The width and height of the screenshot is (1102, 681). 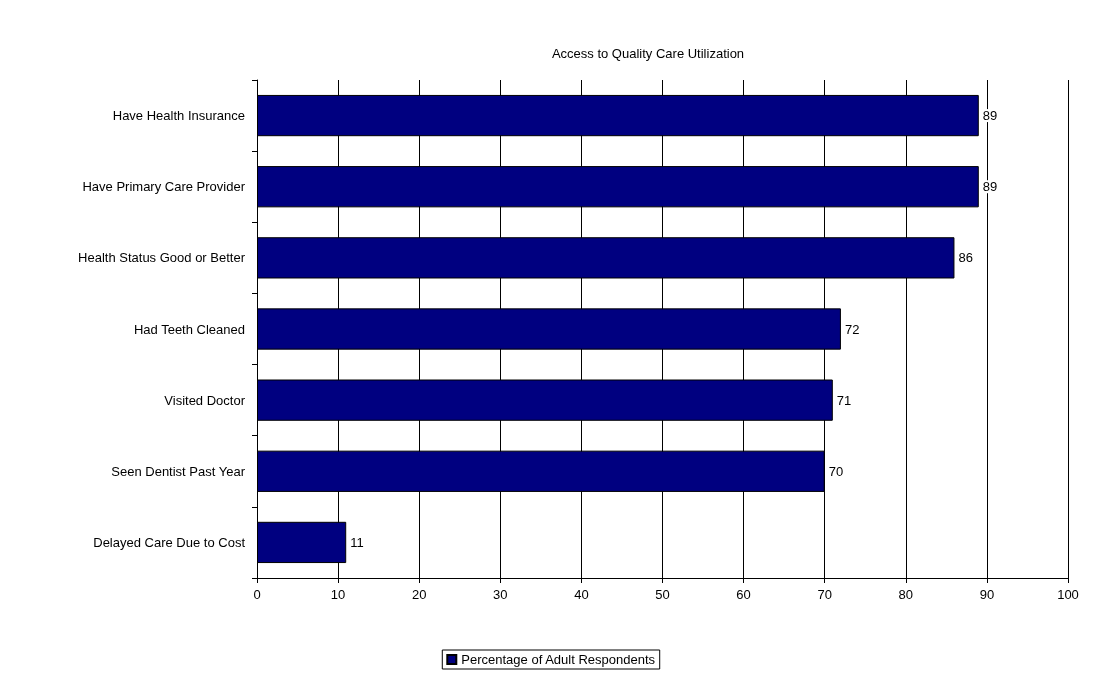 I want to click on y-tick-label: Delayed Care Due to Cost, so click(x=169, y=542).